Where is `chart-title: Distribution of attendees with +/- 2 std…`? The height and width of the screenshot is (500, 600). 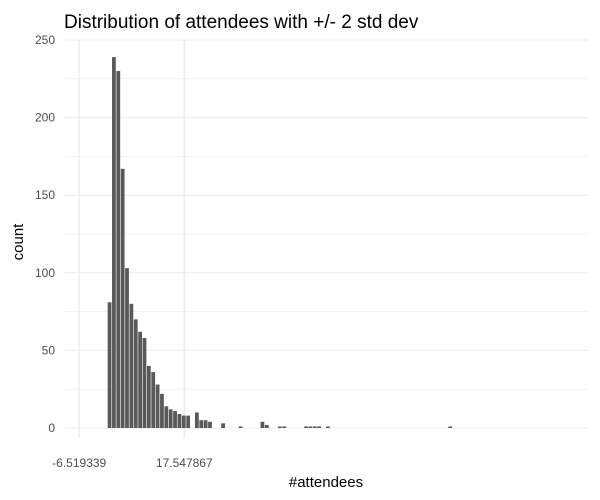 chart-title: Distribution of attendees with +/- 2 std… is located at coordinates (241, 22).